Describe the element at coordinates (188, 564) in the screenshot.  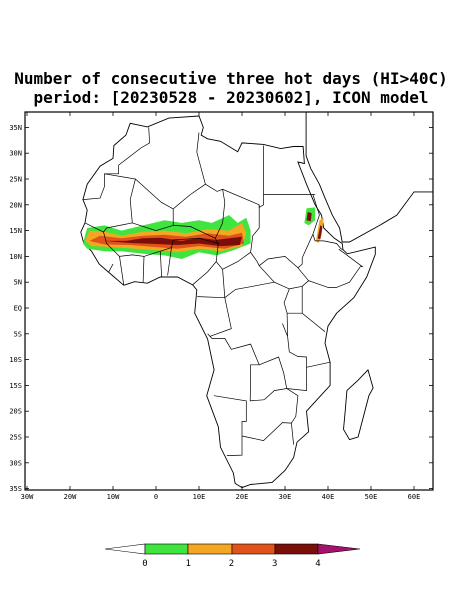
I see `colorbar-label: 1` at that location.